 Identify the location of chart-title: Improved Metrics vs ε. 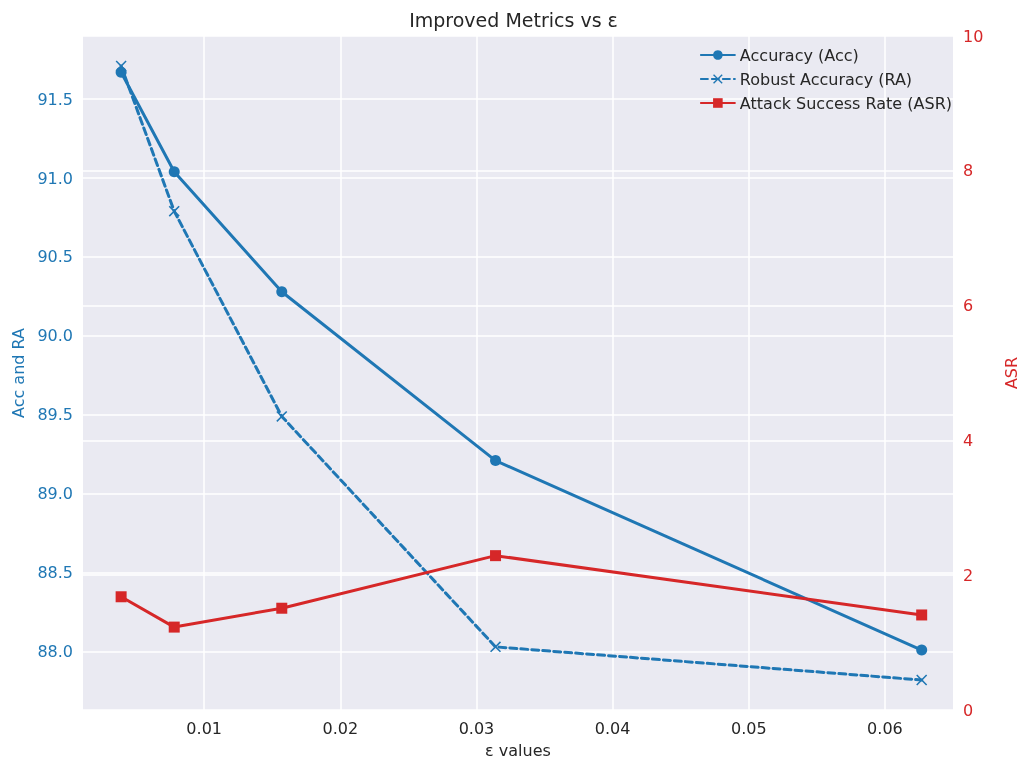
(513, 19).